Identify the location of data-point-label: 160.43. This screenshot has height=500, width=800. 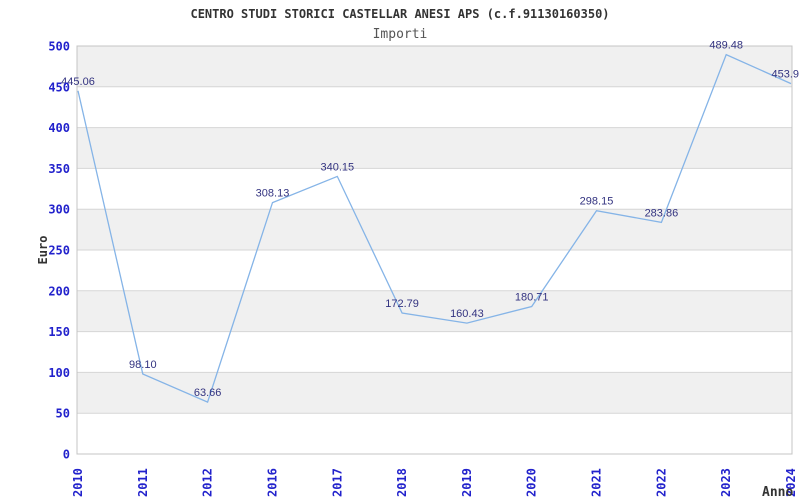
(467, 314).